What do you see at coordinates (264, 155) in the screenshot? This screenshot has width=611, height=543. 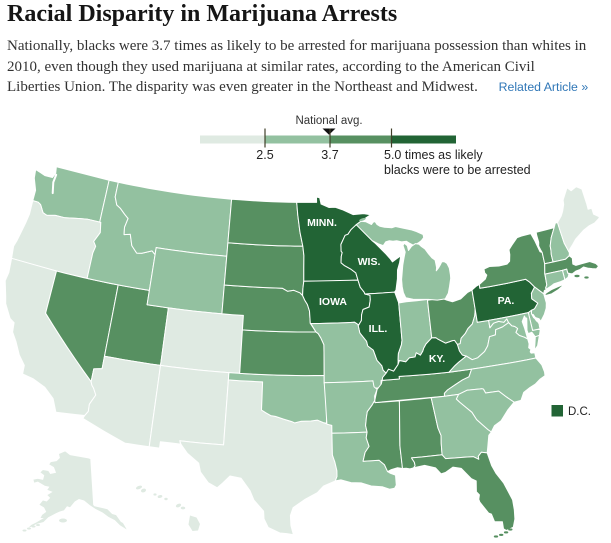 I see `svg-text: 2.5` at bounding box center [264, 155].